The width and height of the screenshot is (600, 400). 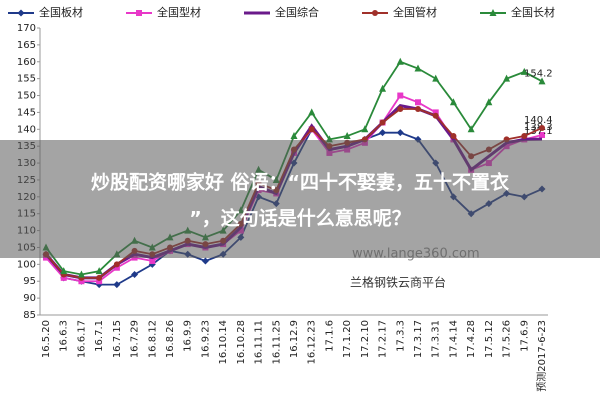 What do you see at coordinates (188, 336) in the screenshot?
I see `x-tick-label: 16.9.9` at bounding box center [188, 336].